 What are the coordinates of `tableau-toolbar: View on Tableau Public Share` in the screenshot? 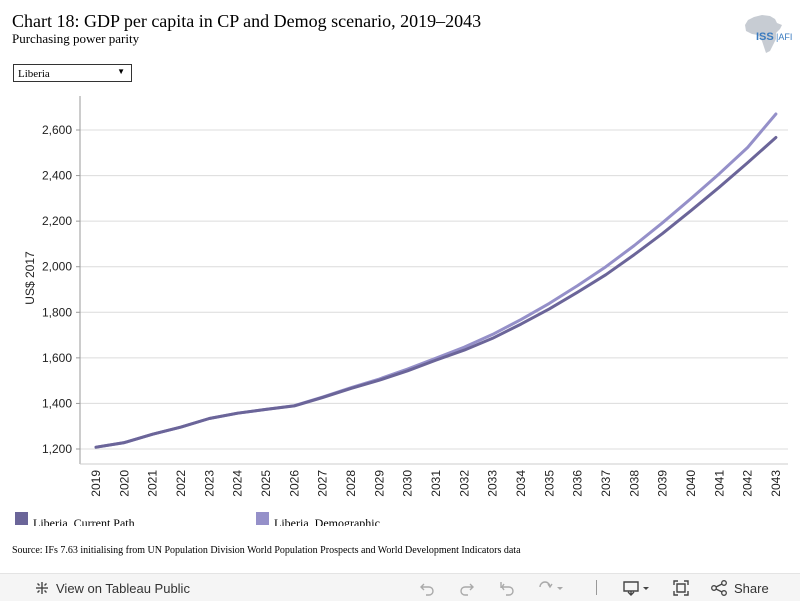 It's located at (400, 587).